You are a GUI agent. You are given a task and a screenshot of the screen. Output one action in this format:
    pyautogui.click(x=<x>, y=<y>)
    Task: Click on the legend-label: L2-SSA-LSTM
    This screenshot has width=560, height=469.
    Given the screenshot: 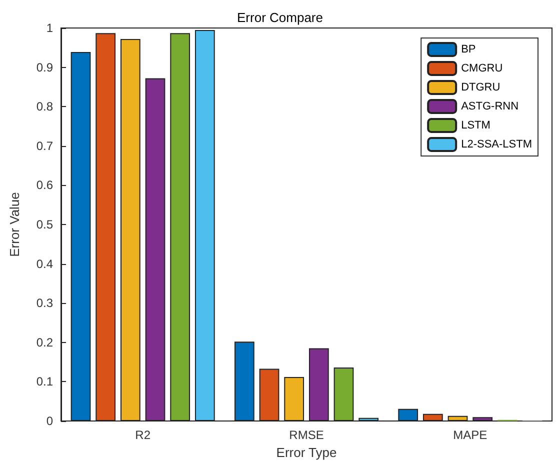 What is the action you would take?
    pyautogui.click(x=496, y=144)
    